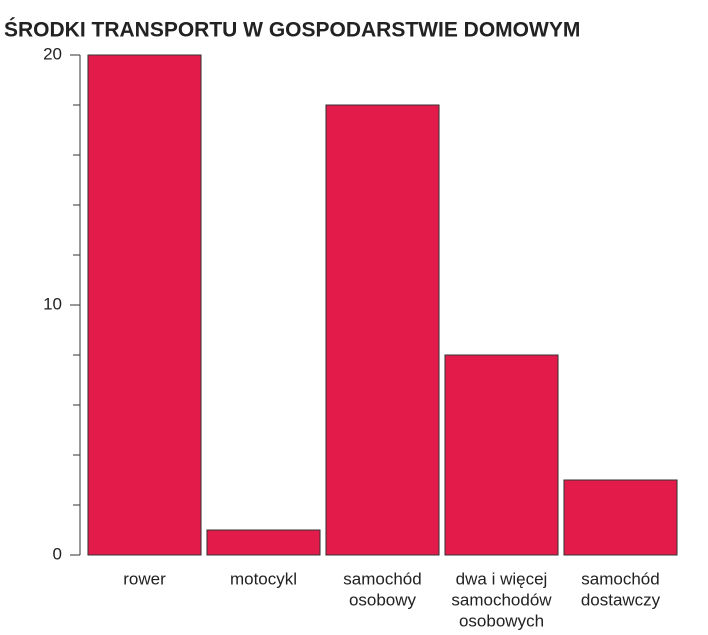 This screenshot has width=708, height=635. I want to click on x-tick-label: samochodów, so click(501, 599).